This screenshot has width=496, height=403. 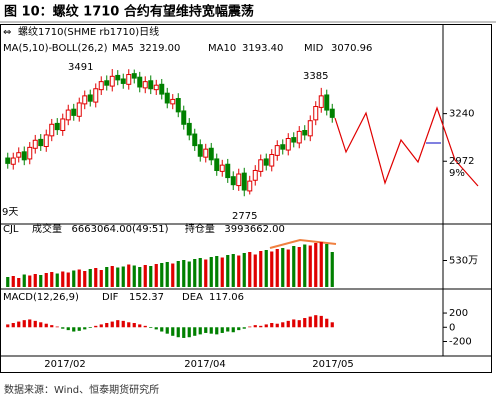 What do you see at coordinates (10, 212) in the screenshot?
I see `annotation: 9天` at bounding box center [10, 212].